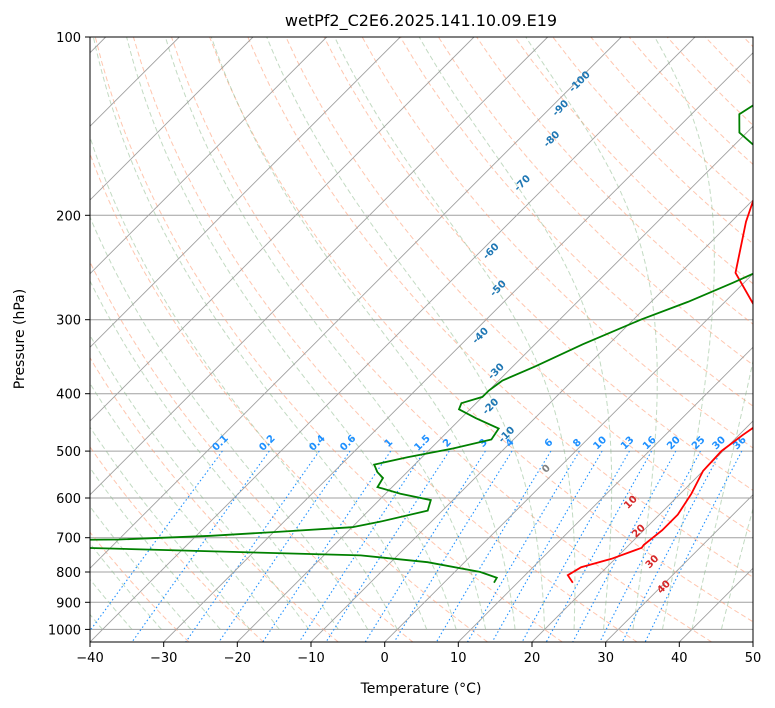  Describe the element at coordinates (163, 658) in the screenshot. I see `x-tick-label: −30` at that location.